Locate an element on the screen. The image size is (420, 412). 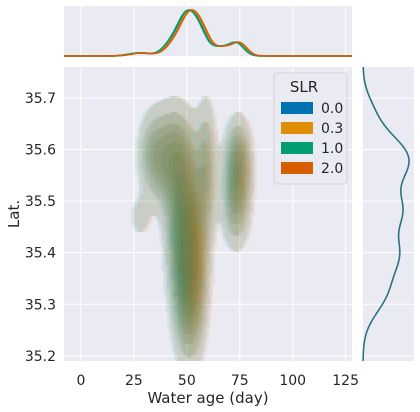
legend-swatch-1.0 is located at coordinates (297, 148).